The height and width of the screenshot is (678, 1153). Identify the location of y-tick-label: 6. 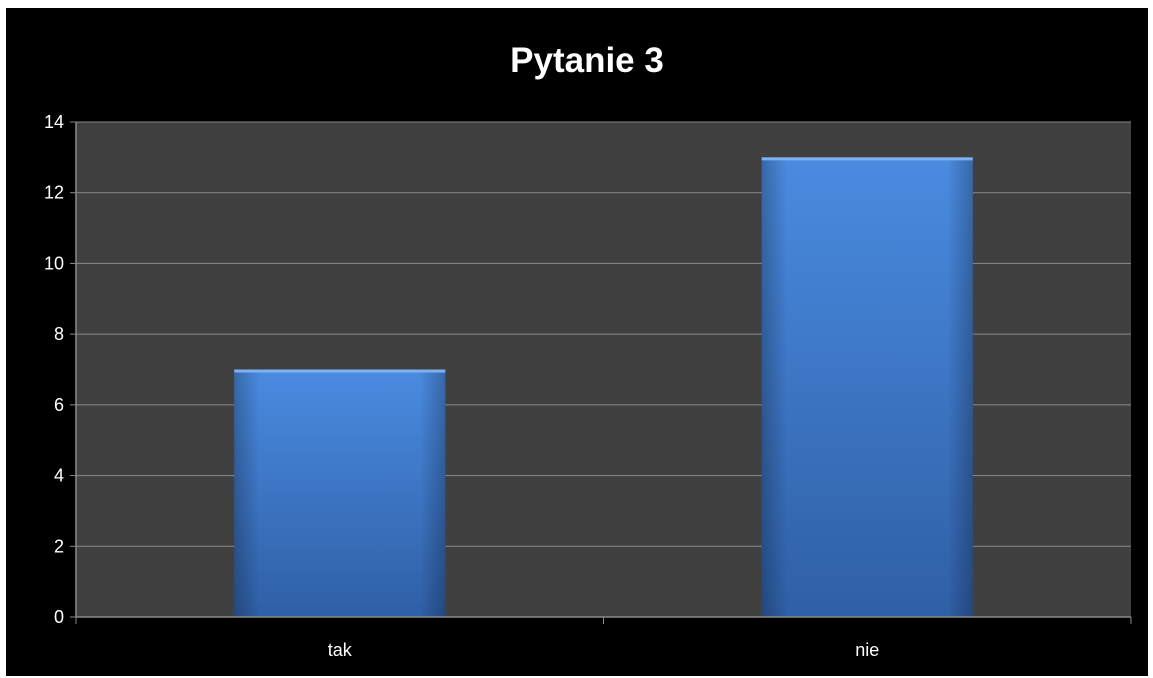
(59, 405).